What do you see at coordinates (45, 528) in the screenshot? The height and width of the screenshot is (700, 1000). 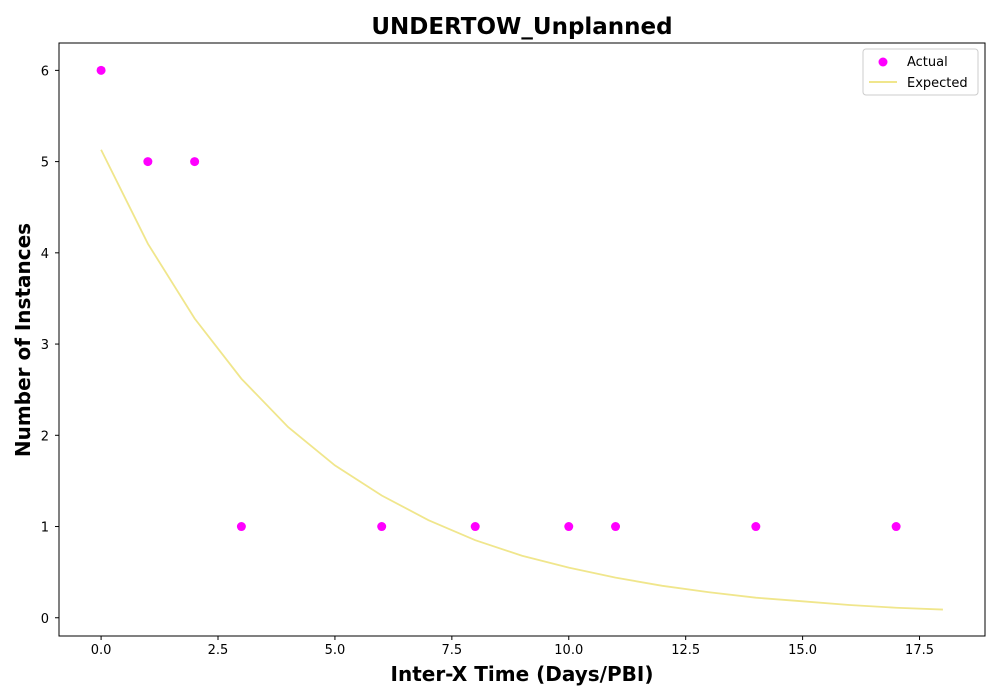 I see `y-tick-label: 1` at bounding box center [45, 528].